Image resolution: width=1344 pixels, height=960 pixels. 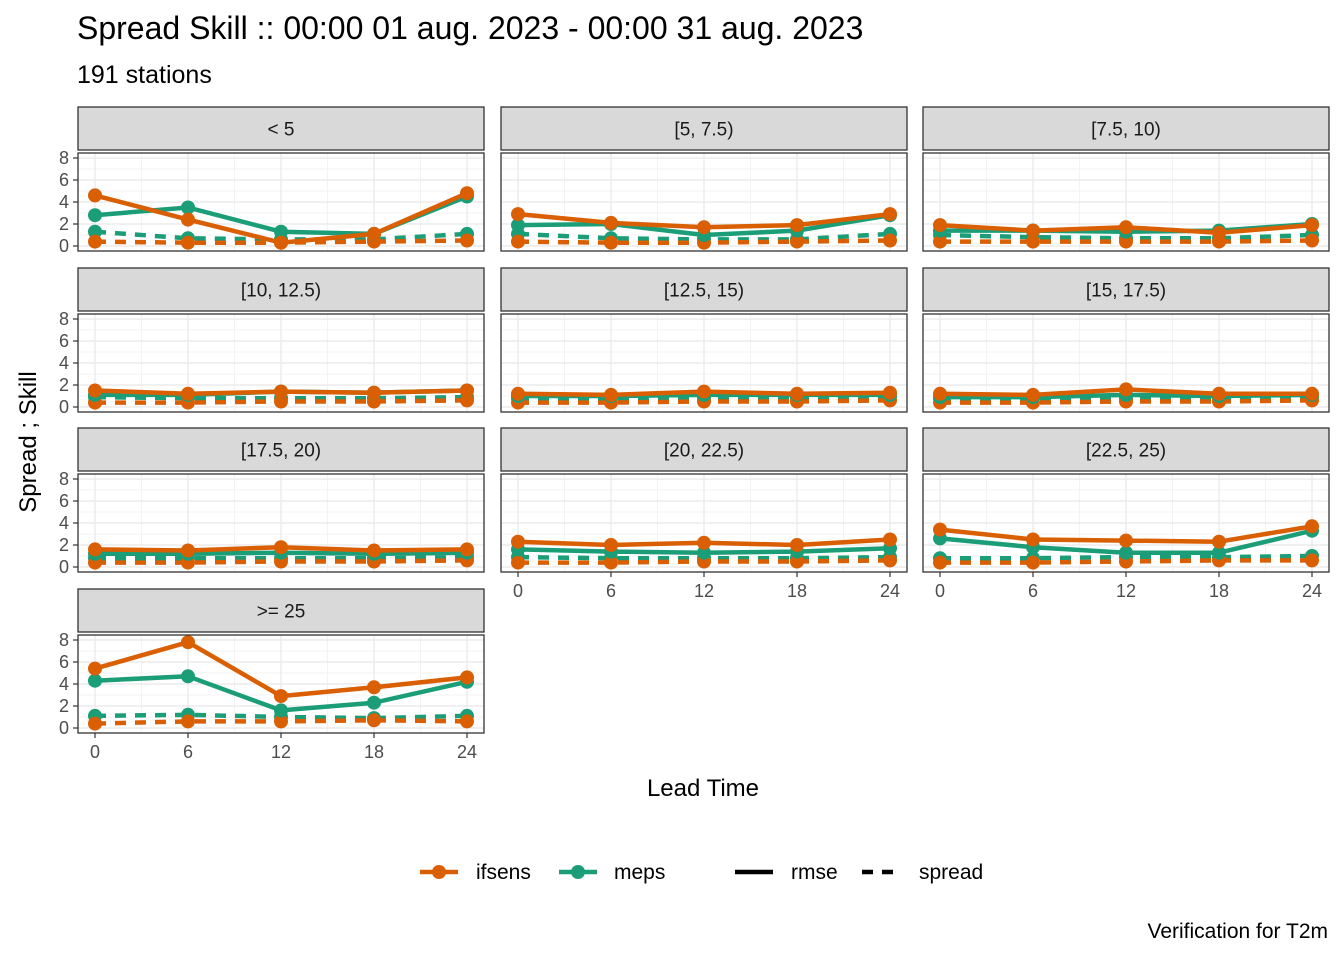 I want to click on legend-label-rmse: rmse, so click(x=814, y=872).